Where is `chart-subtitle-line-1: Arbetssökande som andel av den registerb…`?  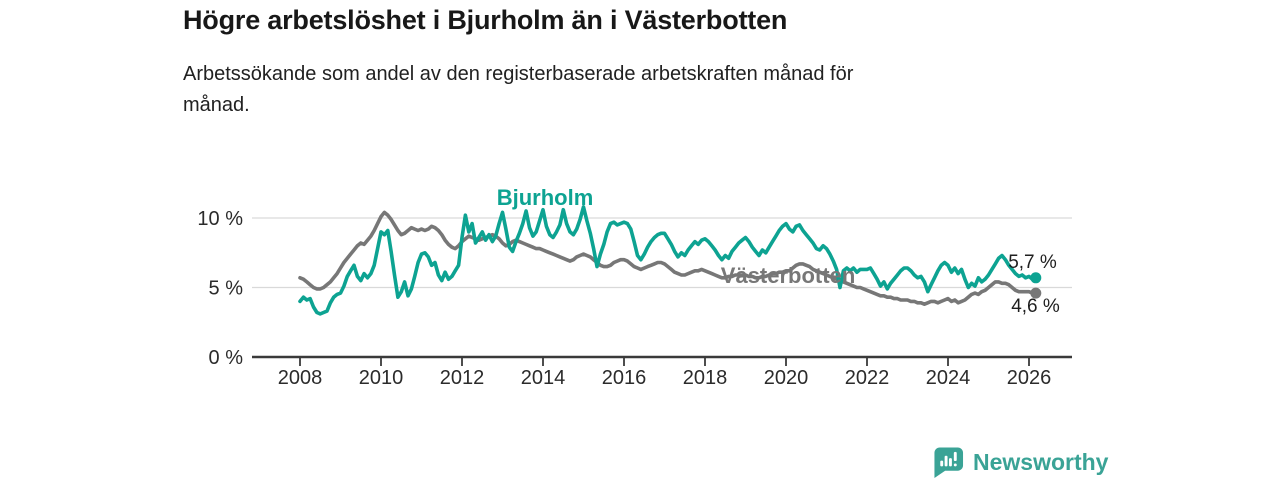
chart-subtitle-line-1: Arbetssökande som andel av den registerb… is located at coordinates (518, 74).